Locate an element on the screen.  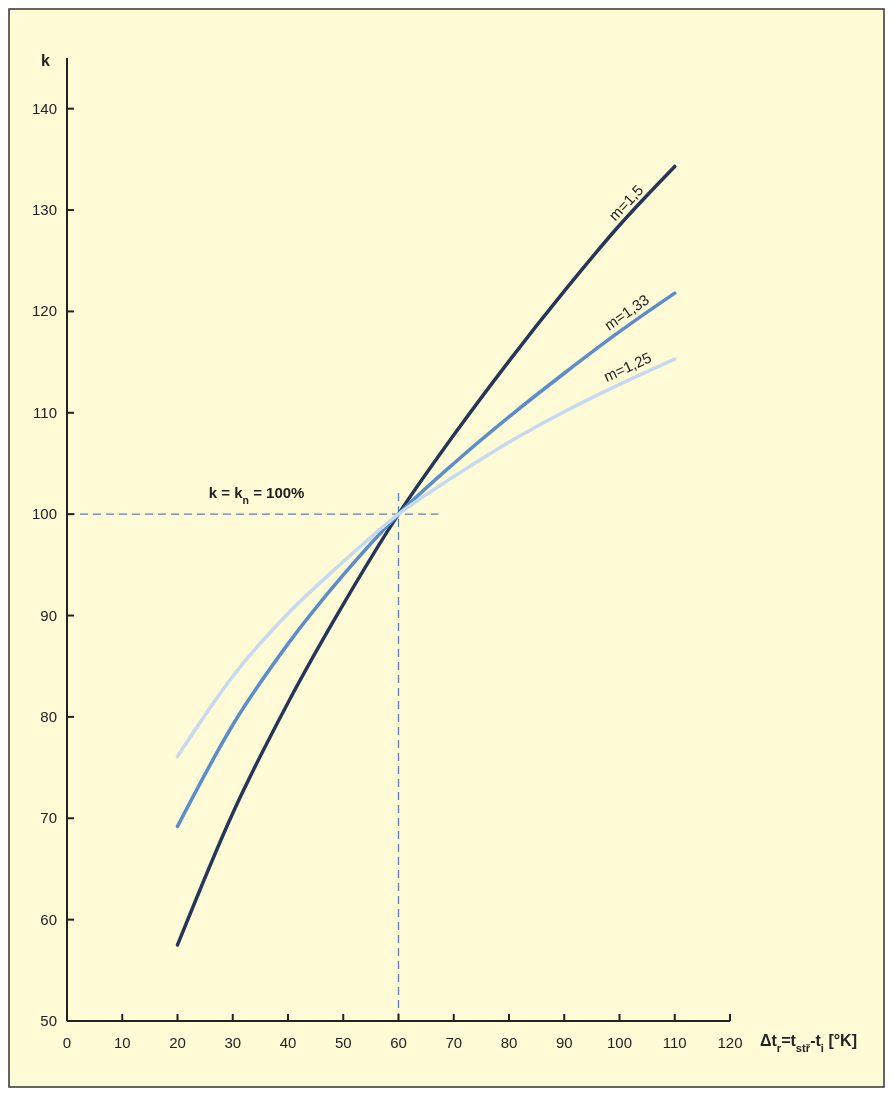
x-tick-label: 30 is located at coordinates (233, 1042).